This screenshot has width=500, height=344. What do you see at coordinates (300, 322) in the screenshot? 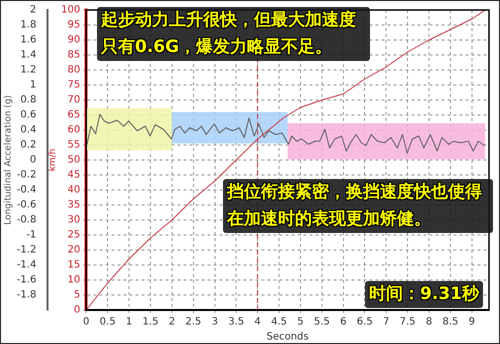
I see `x-tick-label: 5` at bounding box center [300, 322].